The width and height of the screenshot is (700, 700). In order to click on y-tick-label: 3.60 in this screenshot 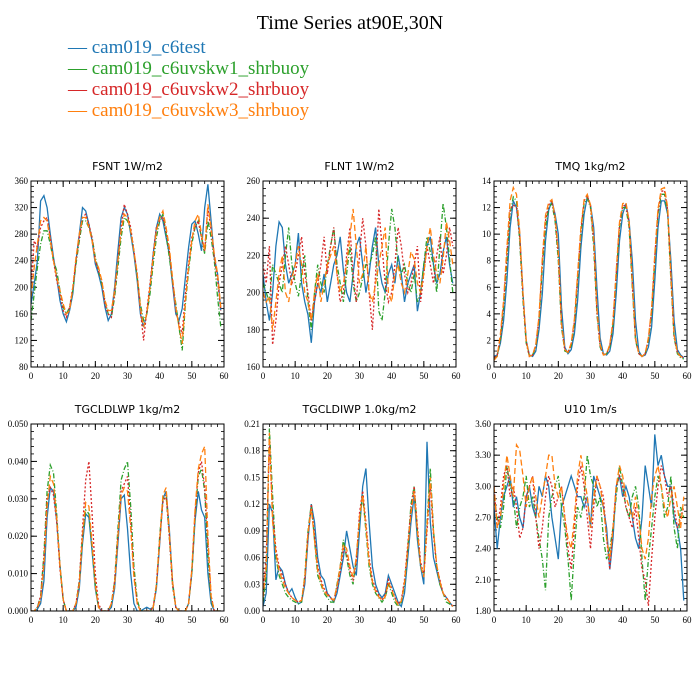, I will do `click(483, 424)`.